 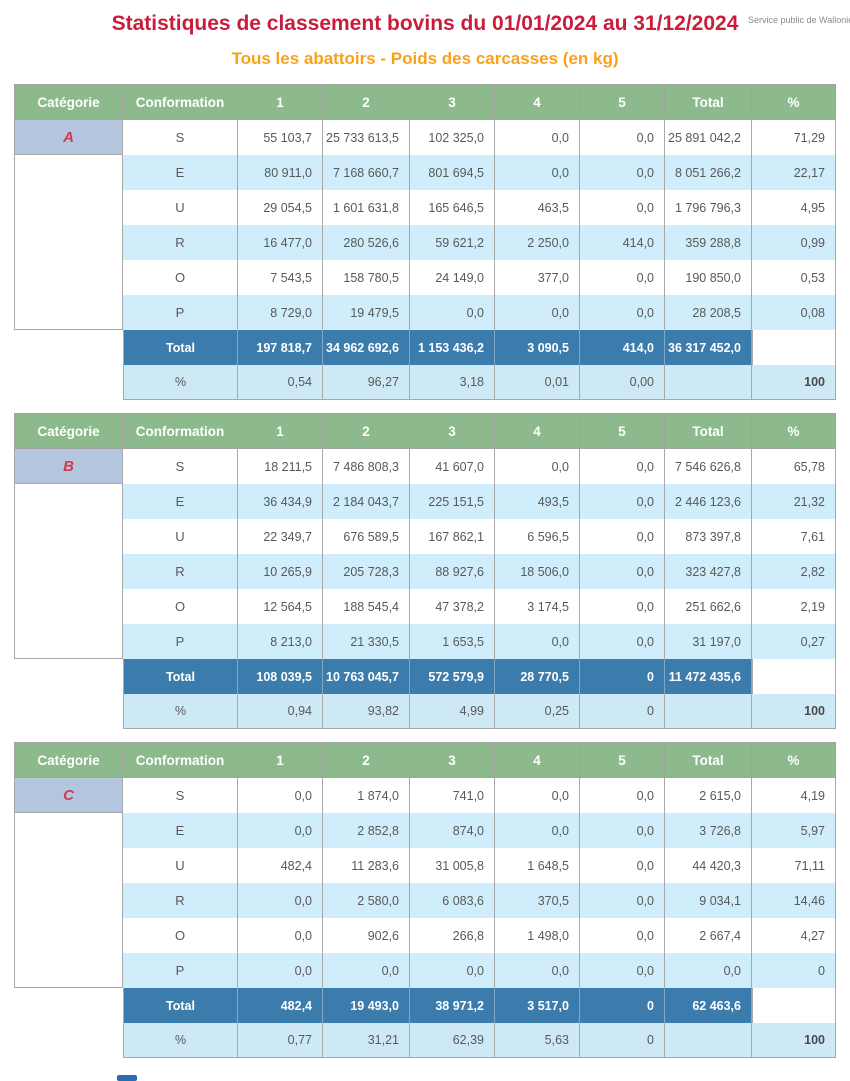 What do you see at coordinates (280, 606) in the screenshot?
I see `value-cell: 12 564,5` at bounding box center [280, 606].